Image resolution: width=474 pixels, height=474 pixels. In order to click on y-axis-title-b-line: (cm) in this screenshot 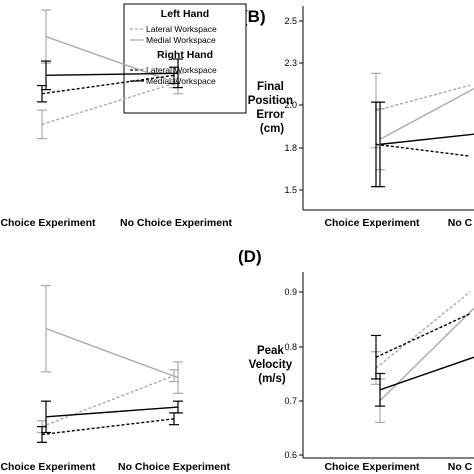, I will do `click(272, 129)`.